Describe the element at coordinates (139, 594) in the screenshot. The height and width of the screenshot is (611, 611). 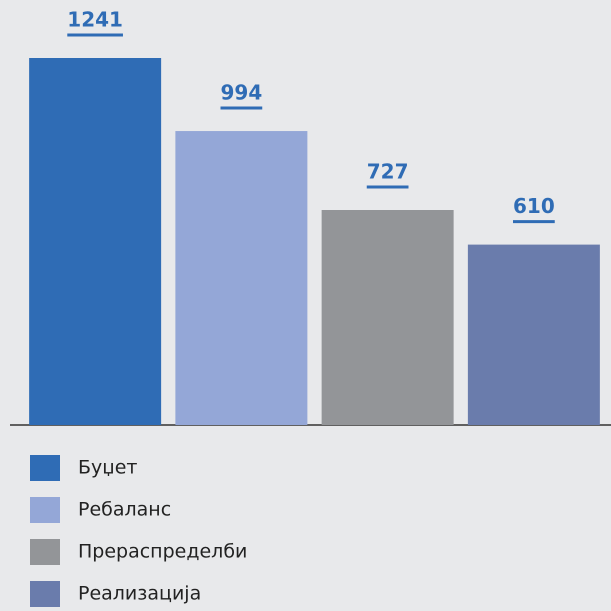
I see `legend-label: Реализација` at that location.